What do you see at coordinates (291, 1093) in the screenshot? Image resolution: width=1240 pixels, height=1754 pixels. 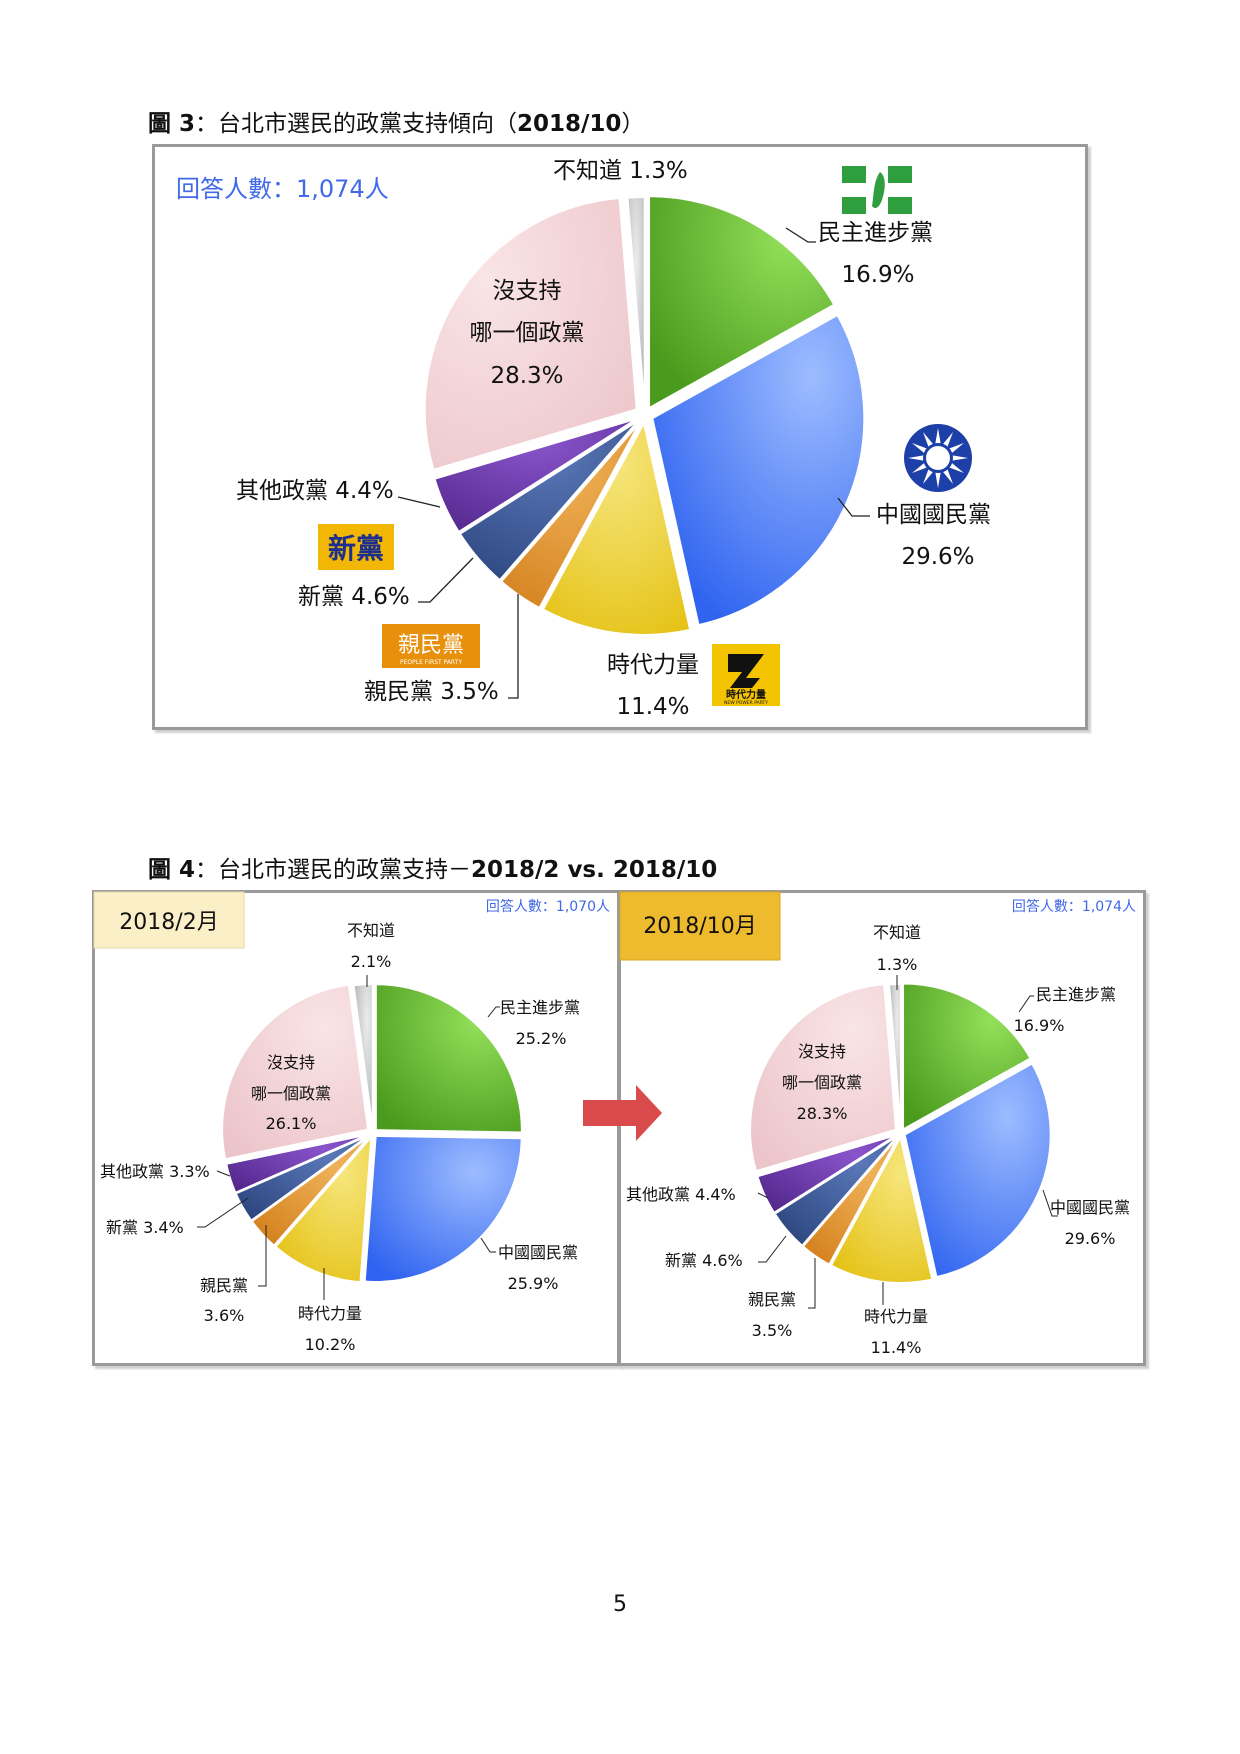 I see `left-label-none-2: 哪一個政黨` at bounding box center [291, 1093].